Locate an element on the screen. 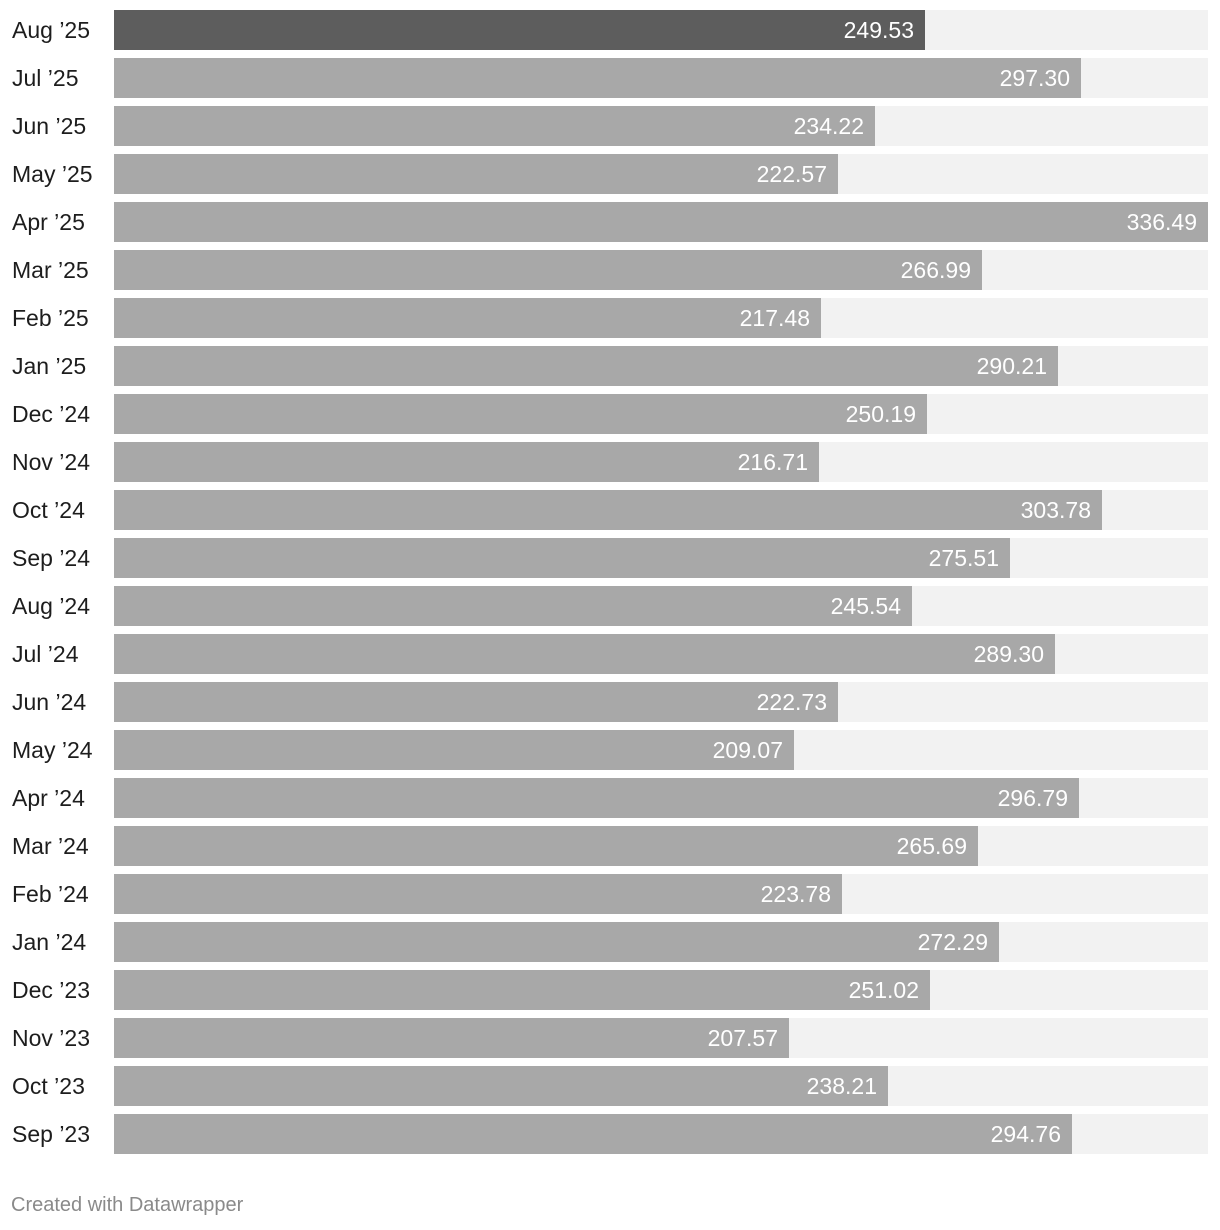 The height and width of the screenshot is (1230, 1220). value-label: 216.71 is located at coordinates (773, 462).